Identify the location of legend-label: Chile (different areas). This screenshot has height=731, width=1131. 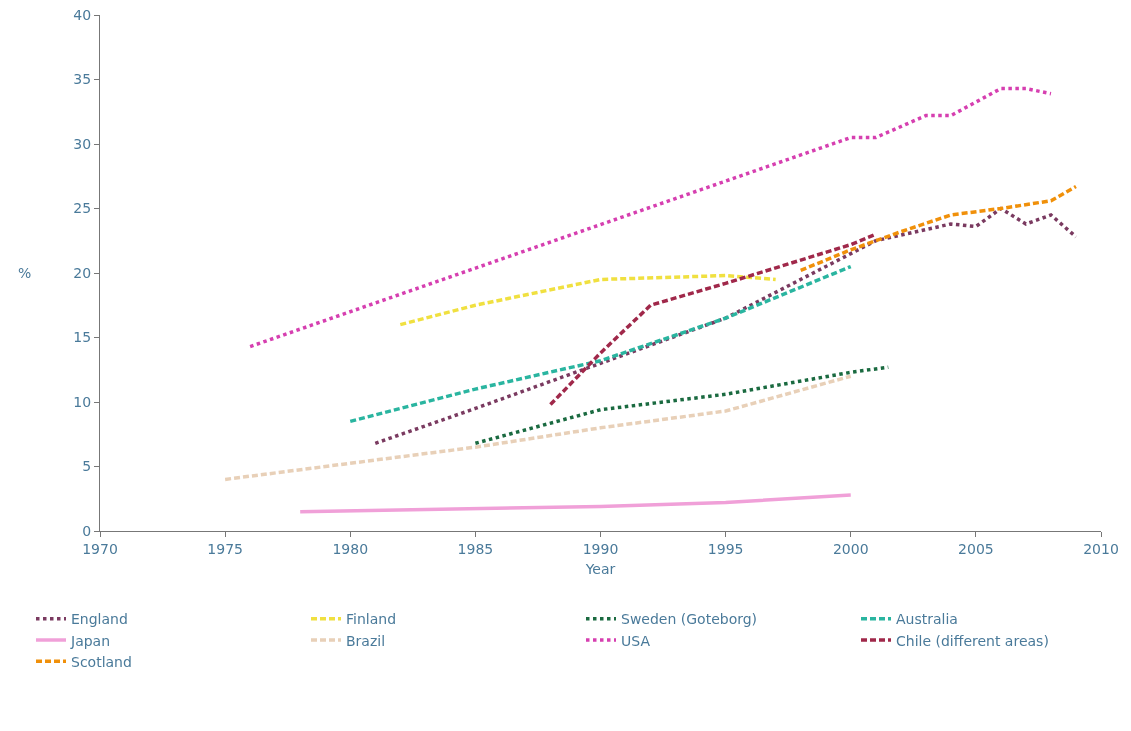
(972, 640).